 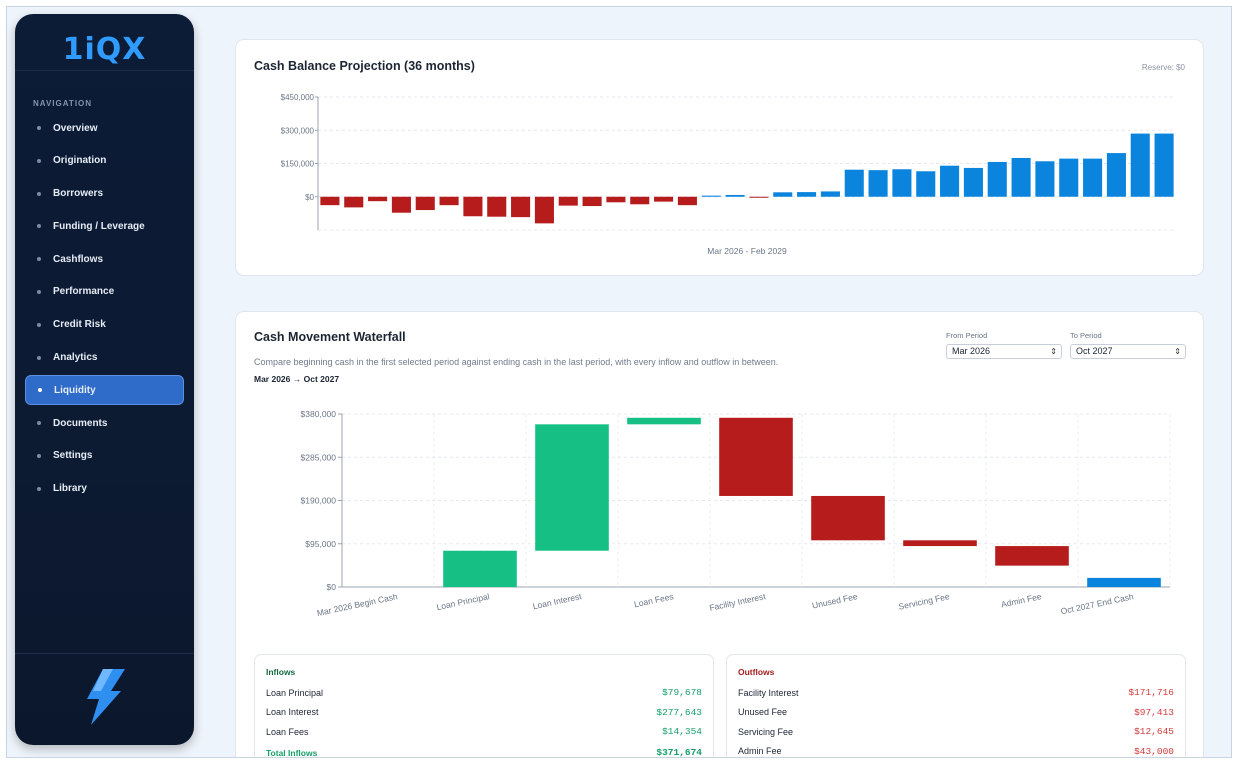 I want to click on sidebar-item-funding-leverage: Funding / Leverage, so click(x=104, y=226).